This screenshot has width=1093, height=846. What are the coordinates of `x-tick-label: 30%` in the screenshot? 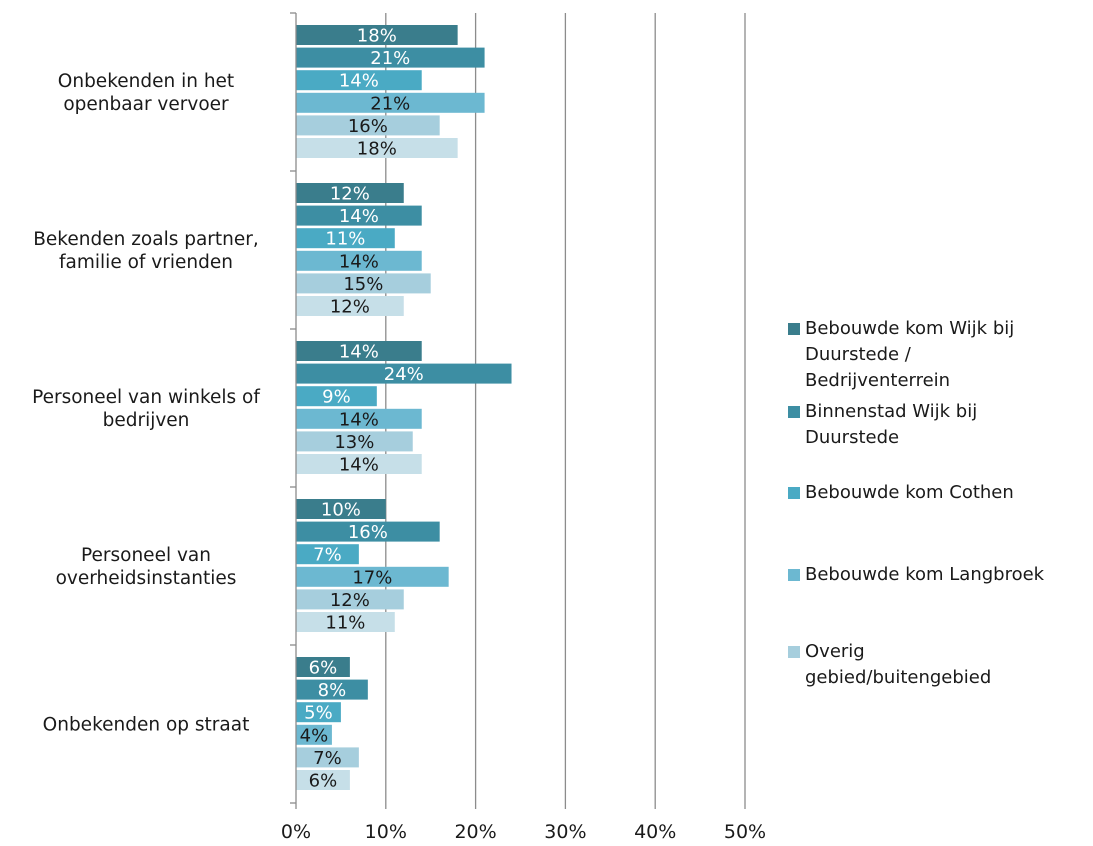 It's located at (565, 832).